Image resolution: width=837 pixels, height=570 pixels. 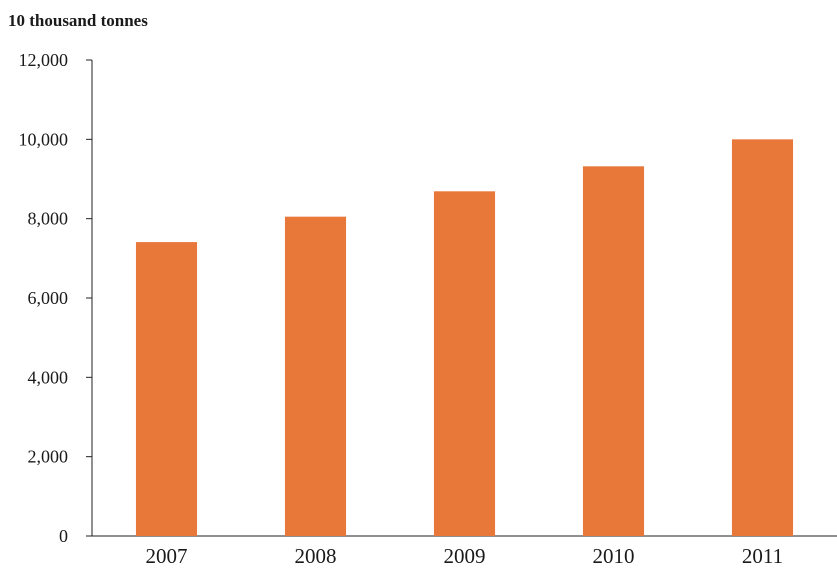 What do you see at coordinates (167, 556) in the screenshot?
I see `x-tick-label-2007: 2007` at bounding box center [167, 556].